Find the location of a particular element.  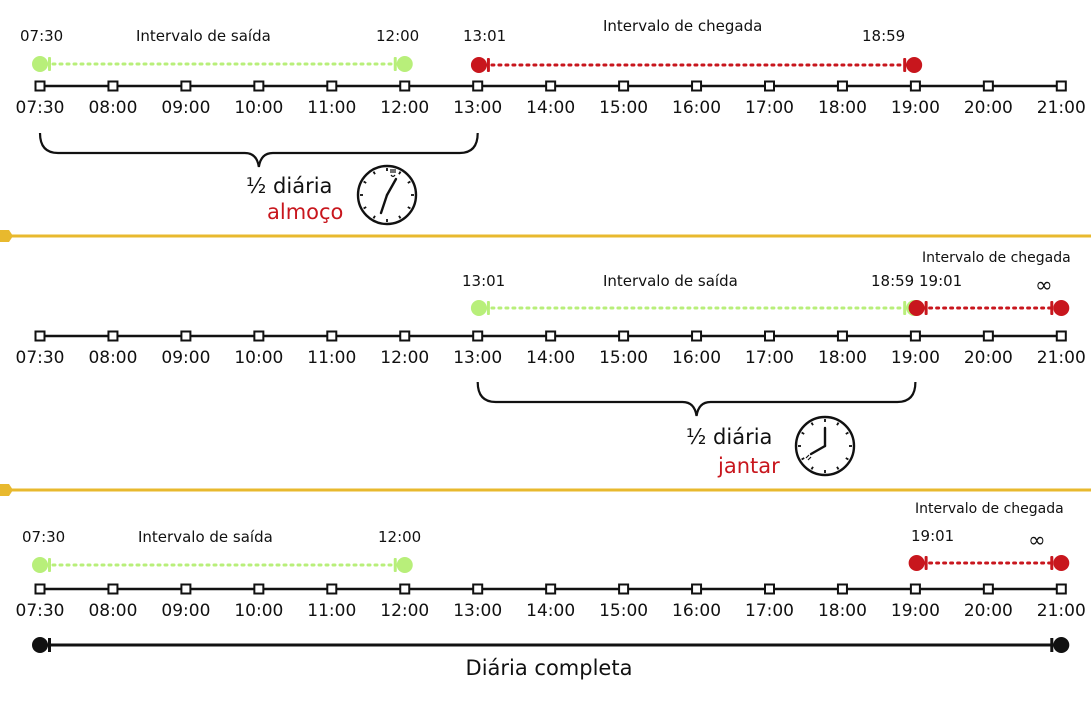

meal-label-dinner: jantar is located at coordinates (748, 466).